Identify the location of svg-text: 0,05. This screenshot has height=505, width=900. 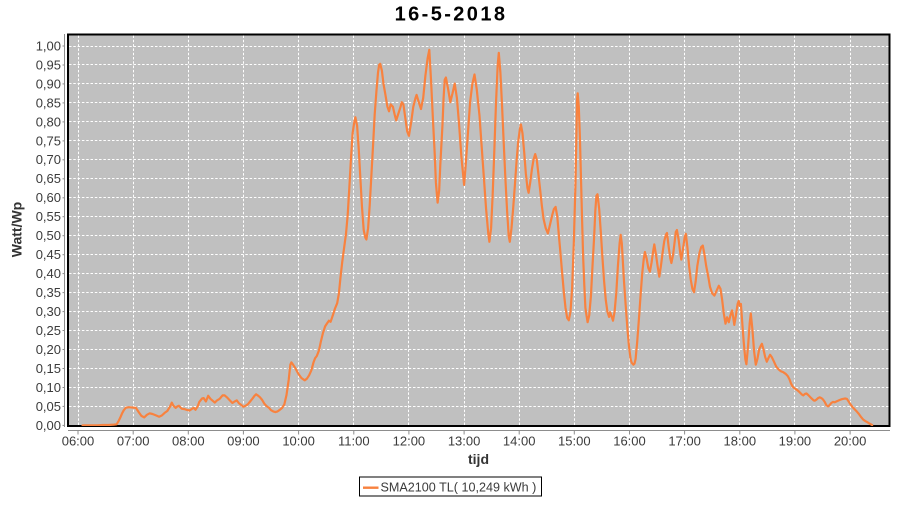
(48, 406).